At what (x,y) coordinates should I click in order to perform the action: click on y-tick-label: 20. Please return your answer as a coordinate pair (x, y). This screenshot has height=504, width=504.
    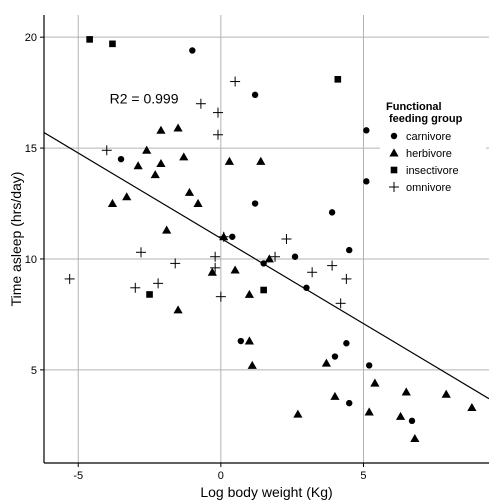
    Looking at the image, I should click on (31, 38).